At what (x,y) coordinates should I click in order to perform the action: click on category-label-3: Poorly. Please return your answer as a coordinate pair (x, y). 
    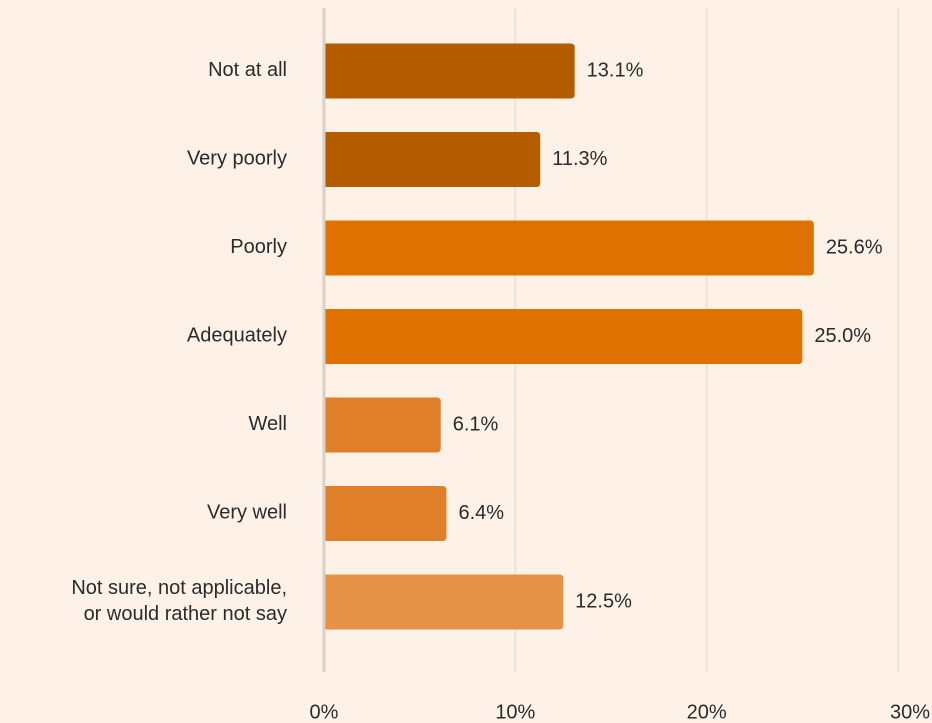
    Looking at the image, I should click on (258, 247).